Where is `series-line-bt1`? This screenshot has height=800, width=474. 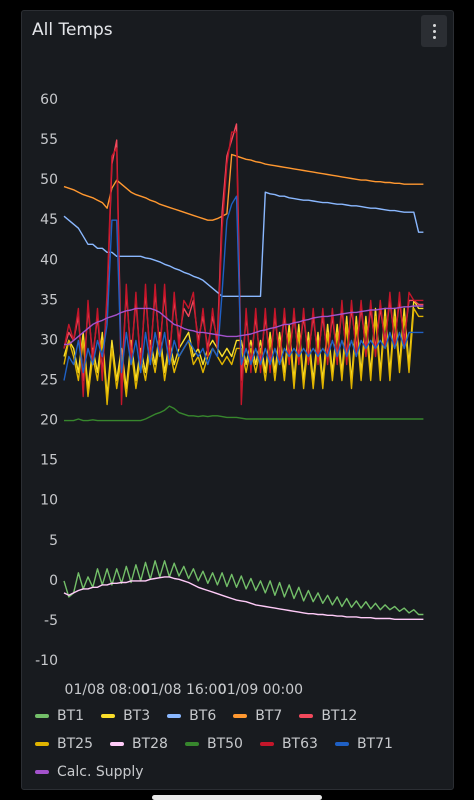 series-line-bt1 is located at coordinates (243, 588).